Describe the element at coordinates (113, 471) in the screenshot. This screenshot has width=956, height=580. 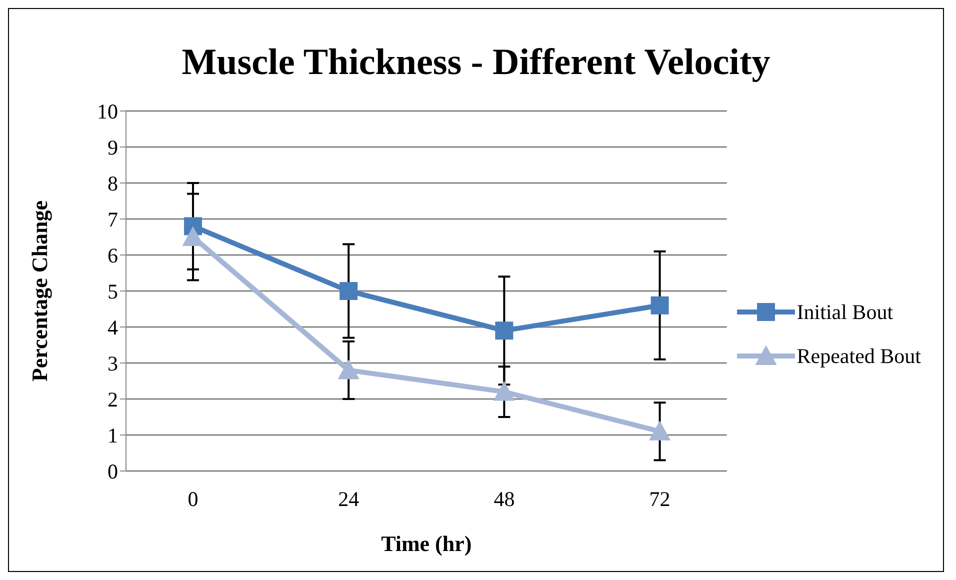
I see `y-tick-label: 0` at that location.